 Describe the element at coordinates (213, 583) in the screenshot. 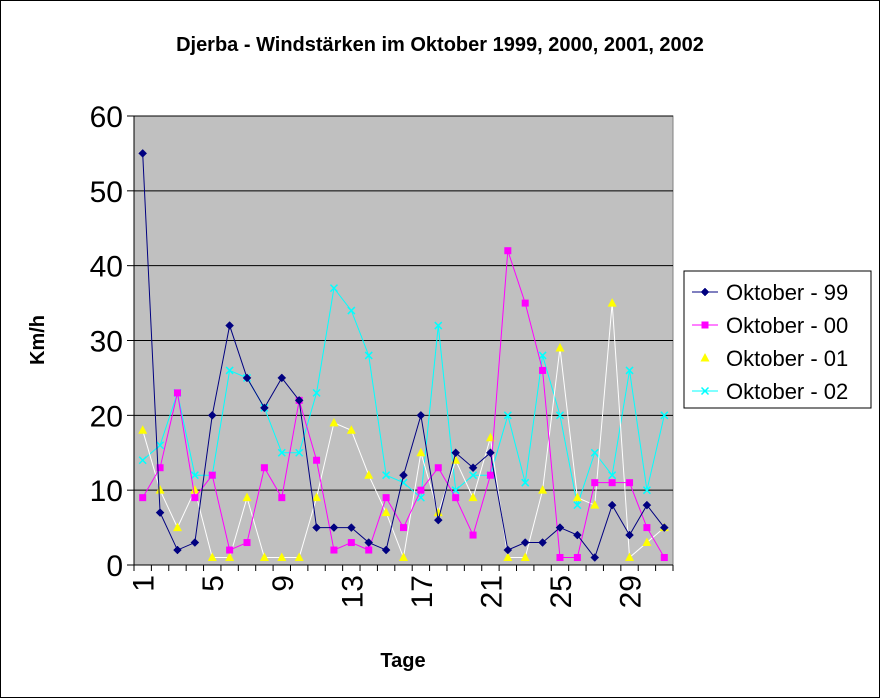

I see `x-tick-label: 5` at that location.